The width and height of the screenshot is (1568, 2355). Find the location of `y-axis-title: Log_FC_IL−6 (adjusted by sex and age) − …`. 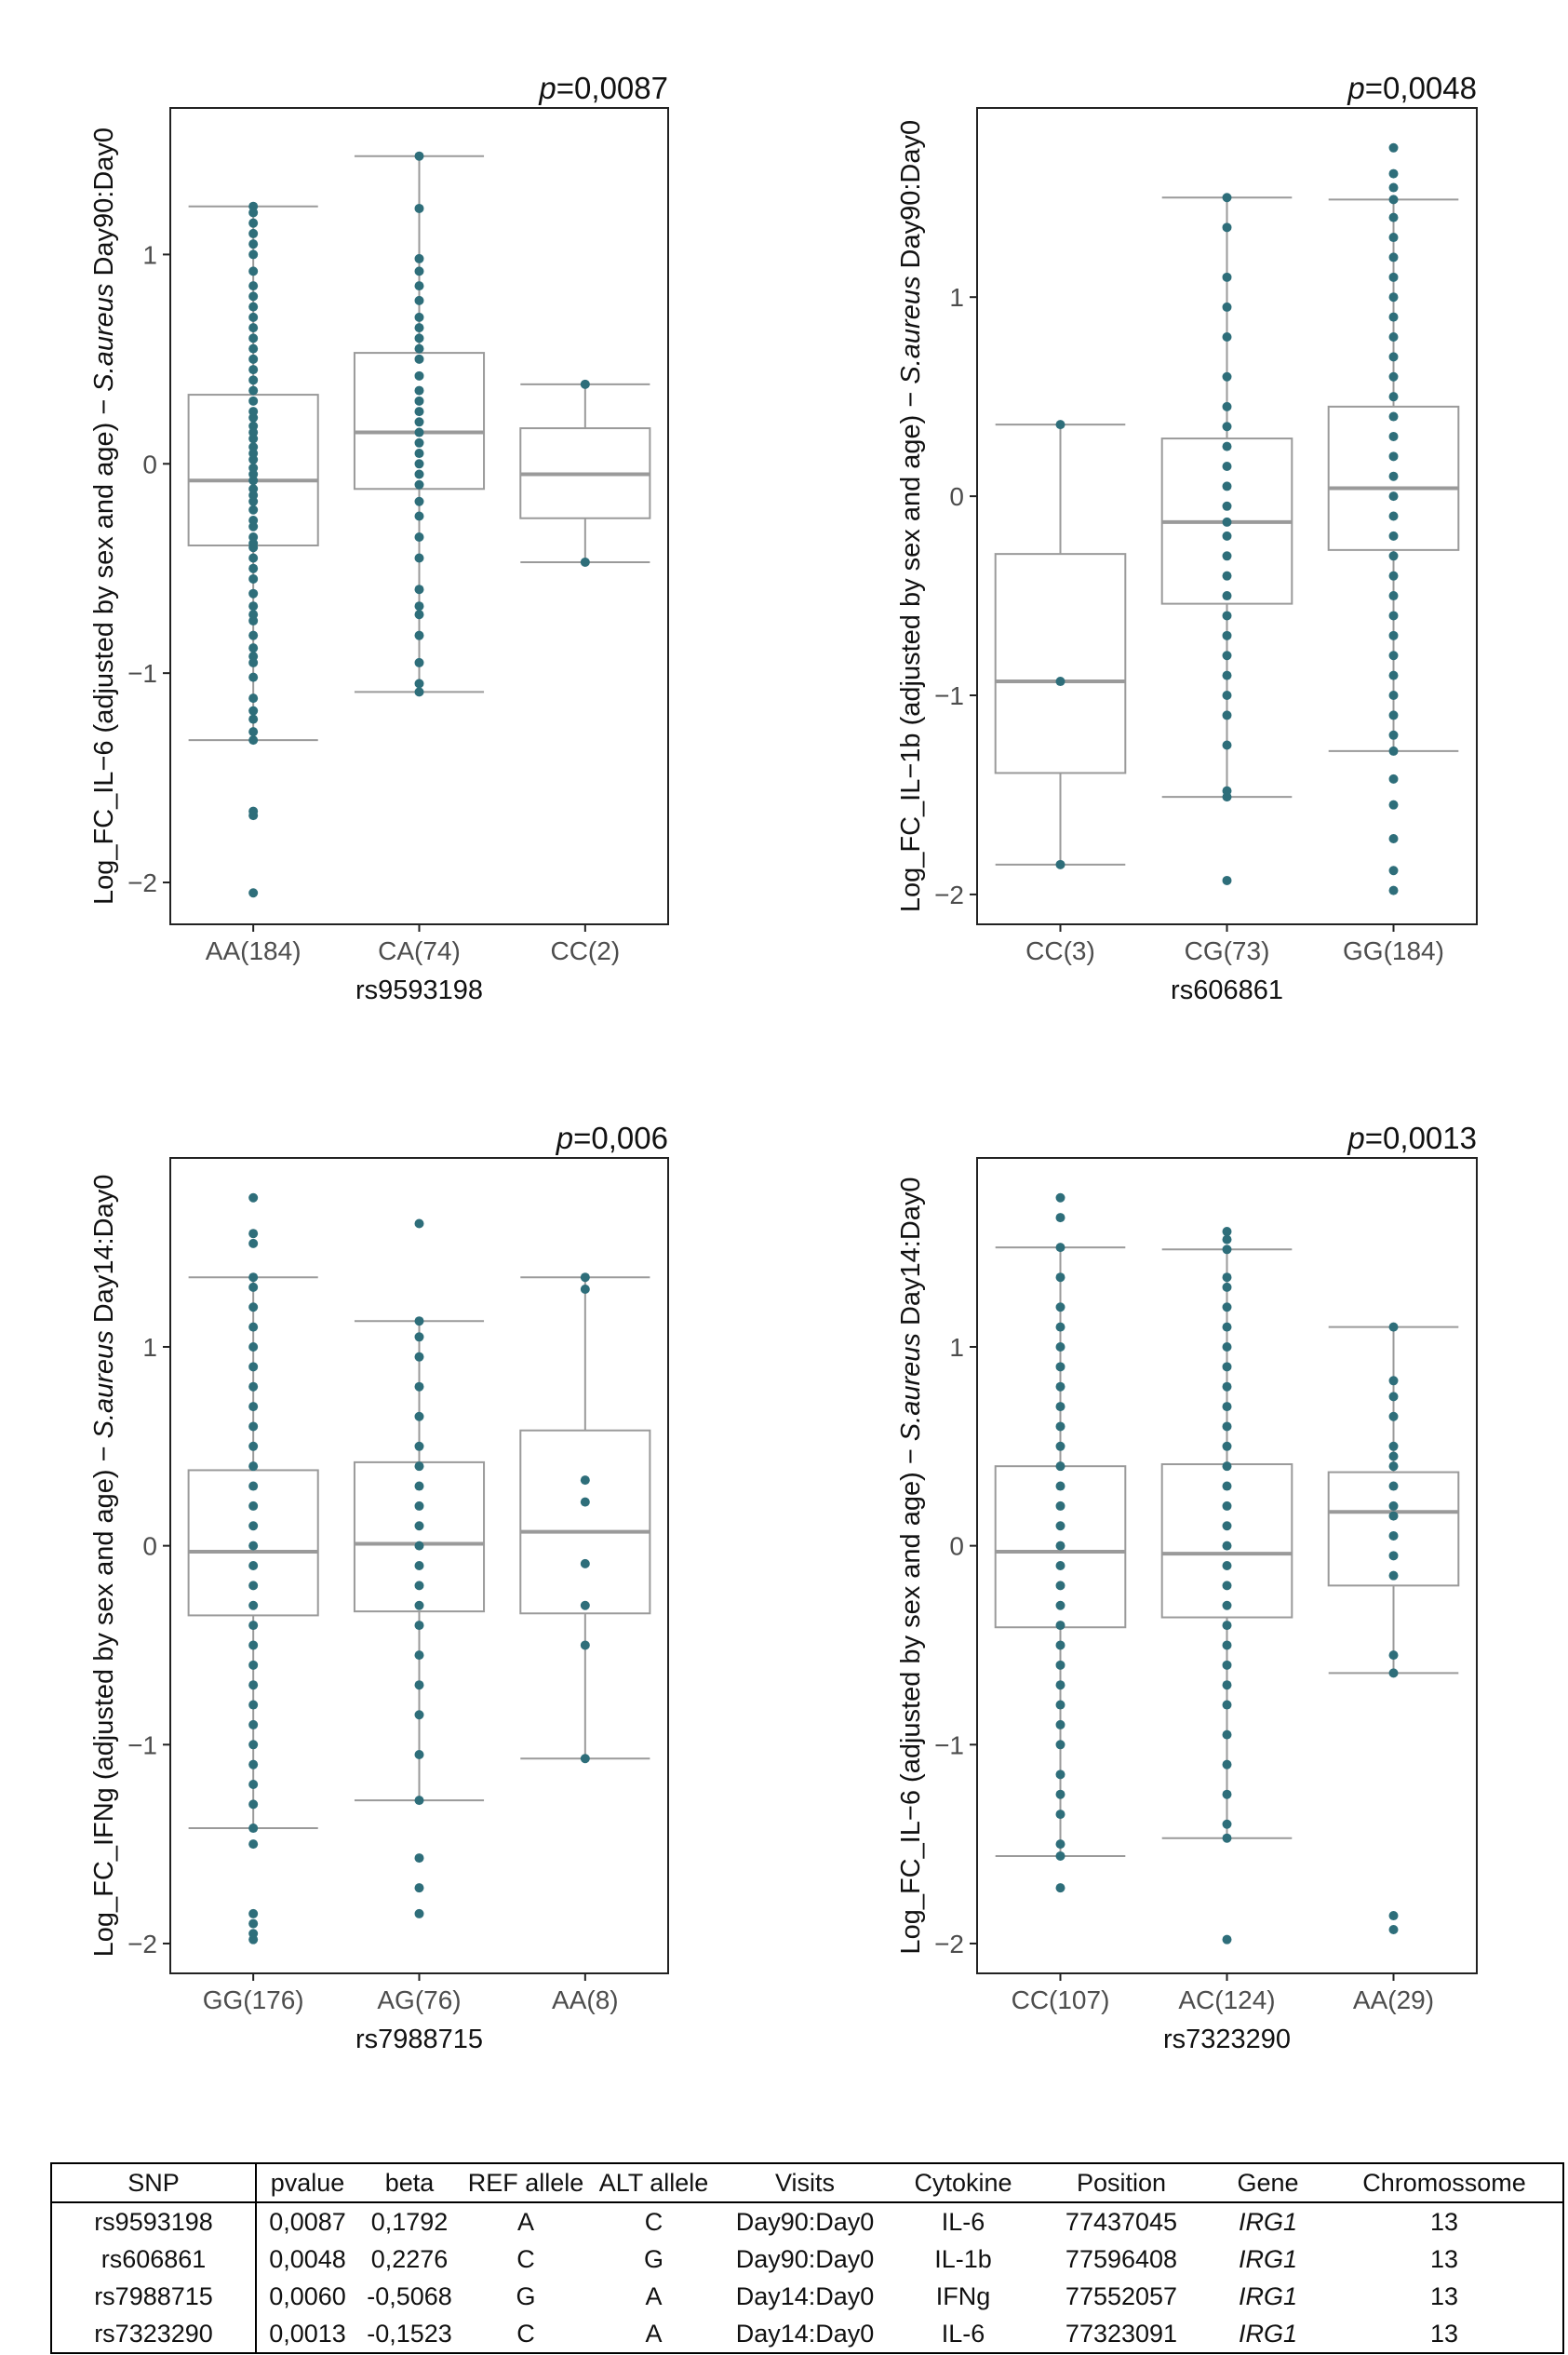

y-axis-title: Log_FC_IL−6 (adjusted by sex and age) − … is located at coordinates (104, 516).